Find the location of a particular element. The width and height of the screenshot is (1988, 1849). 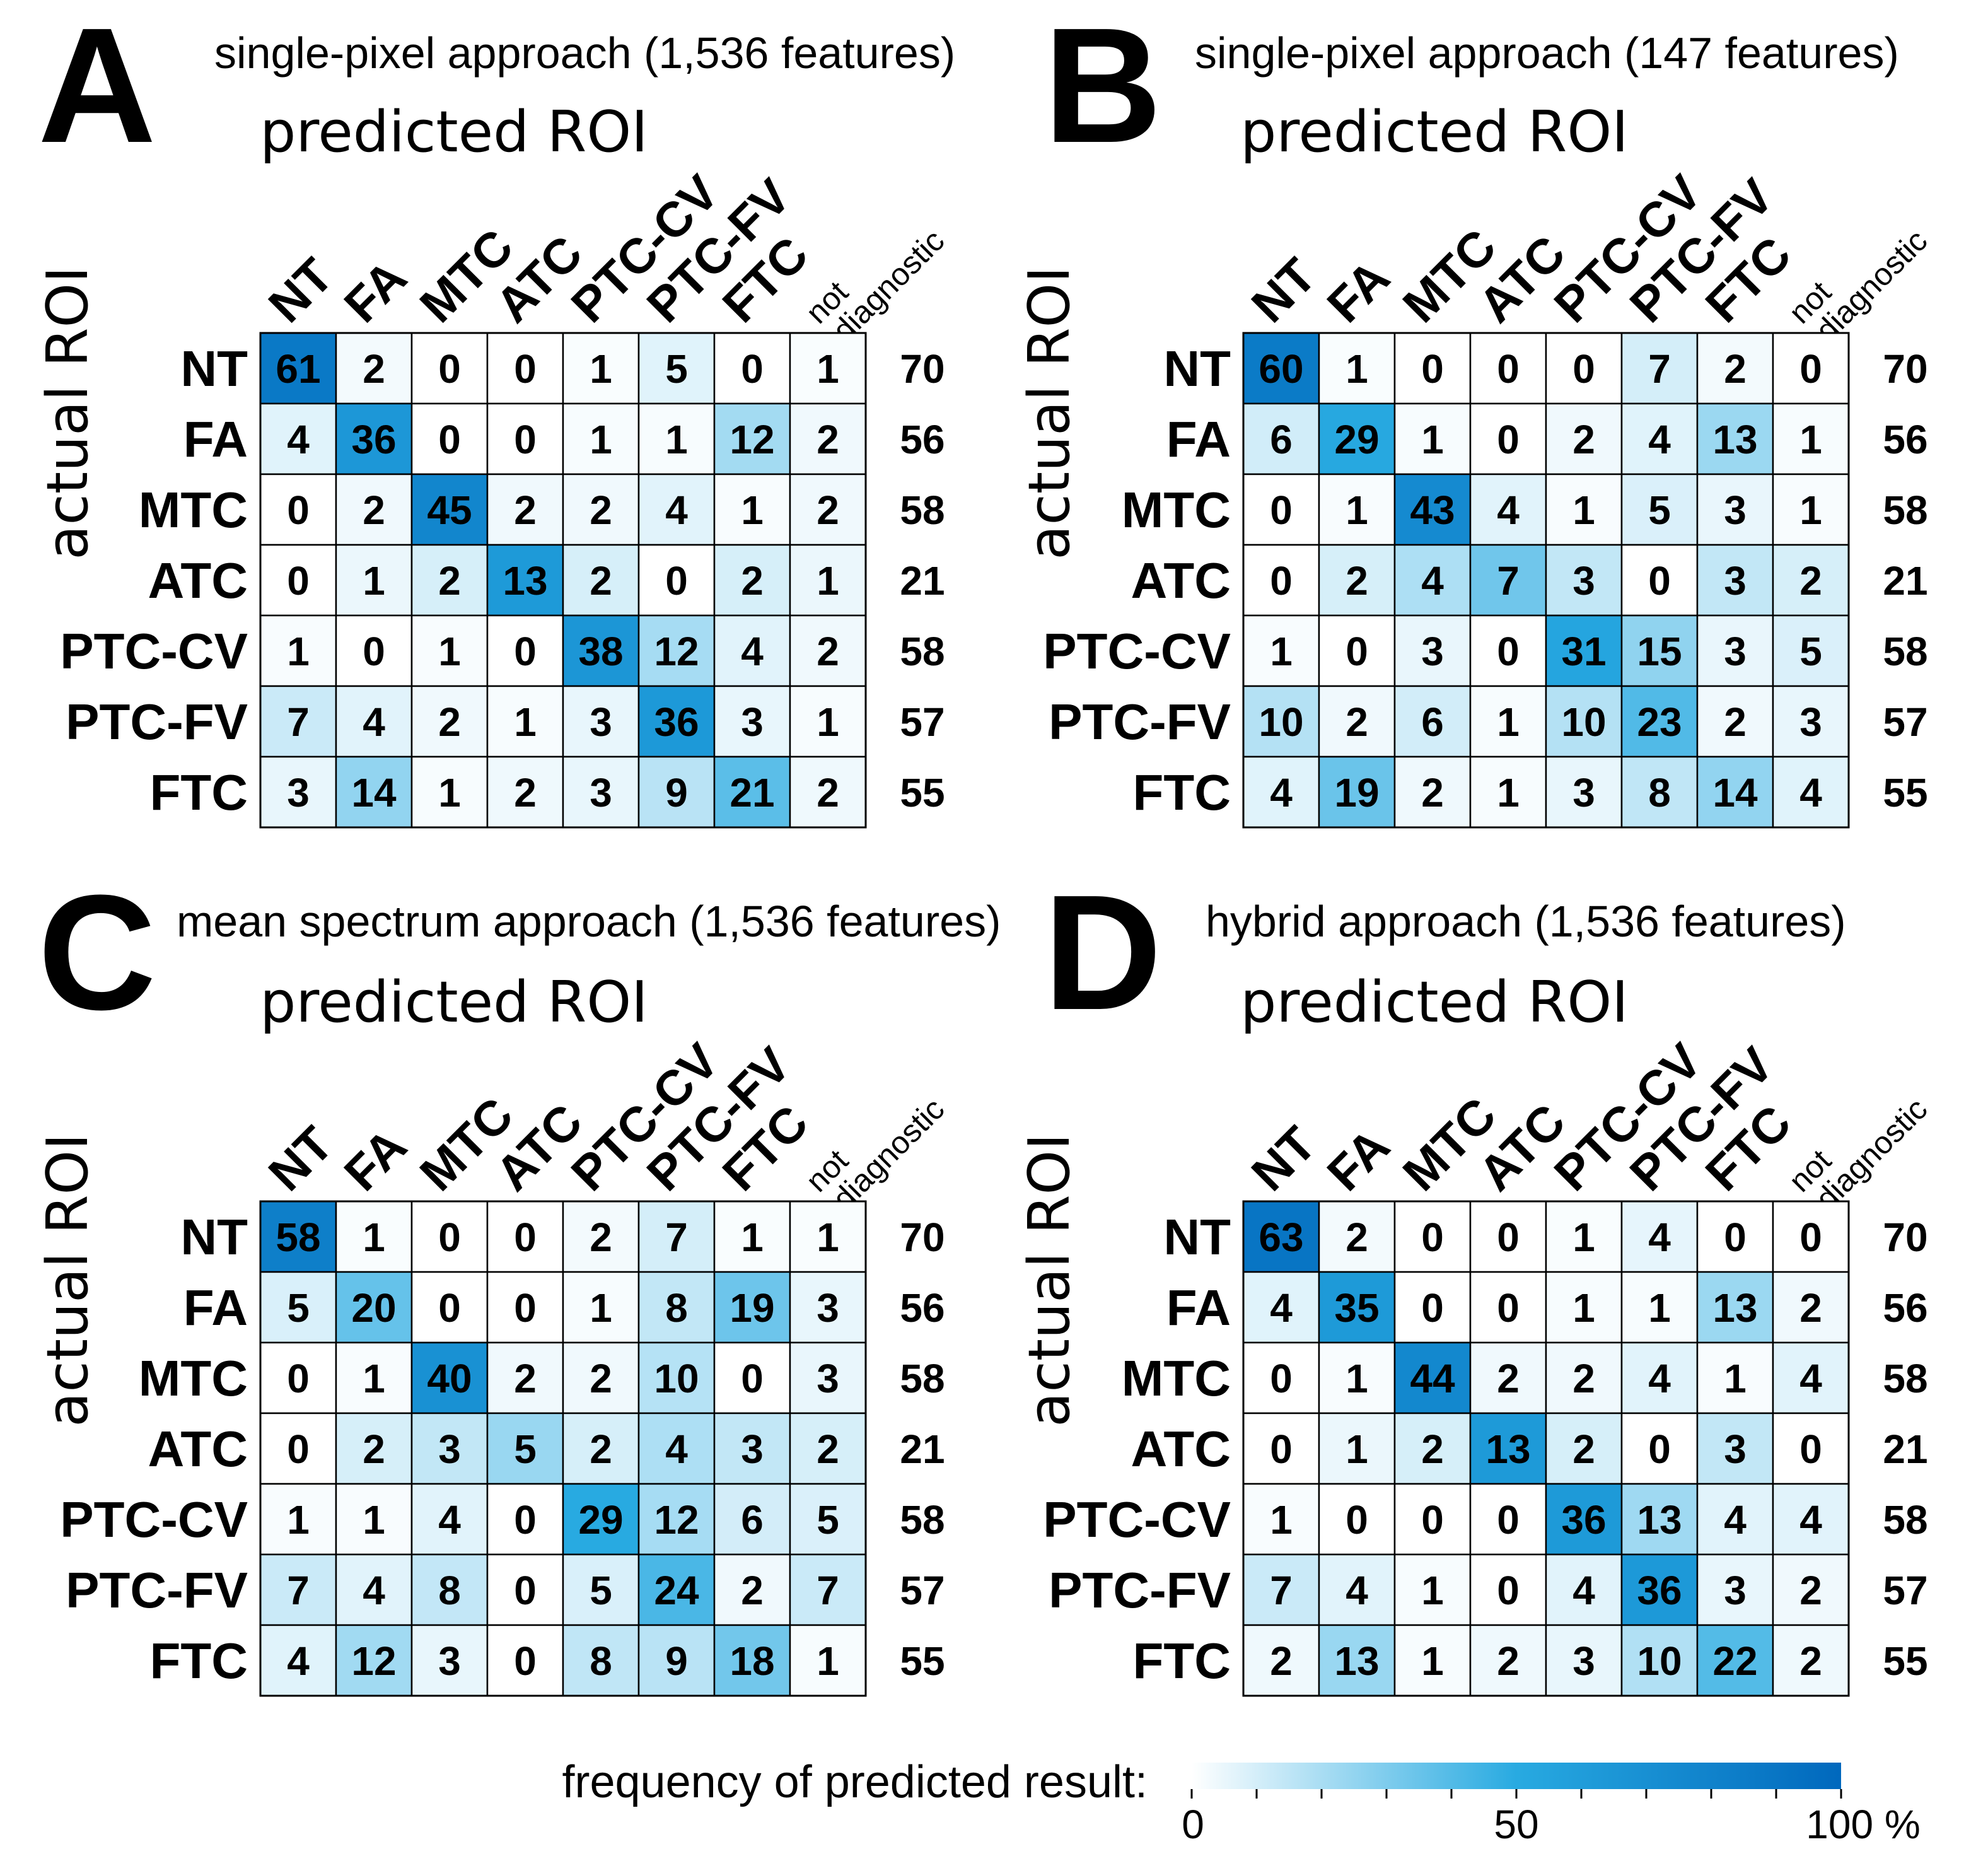

cell-value: 13 is located at coordinates (1357, 1661).